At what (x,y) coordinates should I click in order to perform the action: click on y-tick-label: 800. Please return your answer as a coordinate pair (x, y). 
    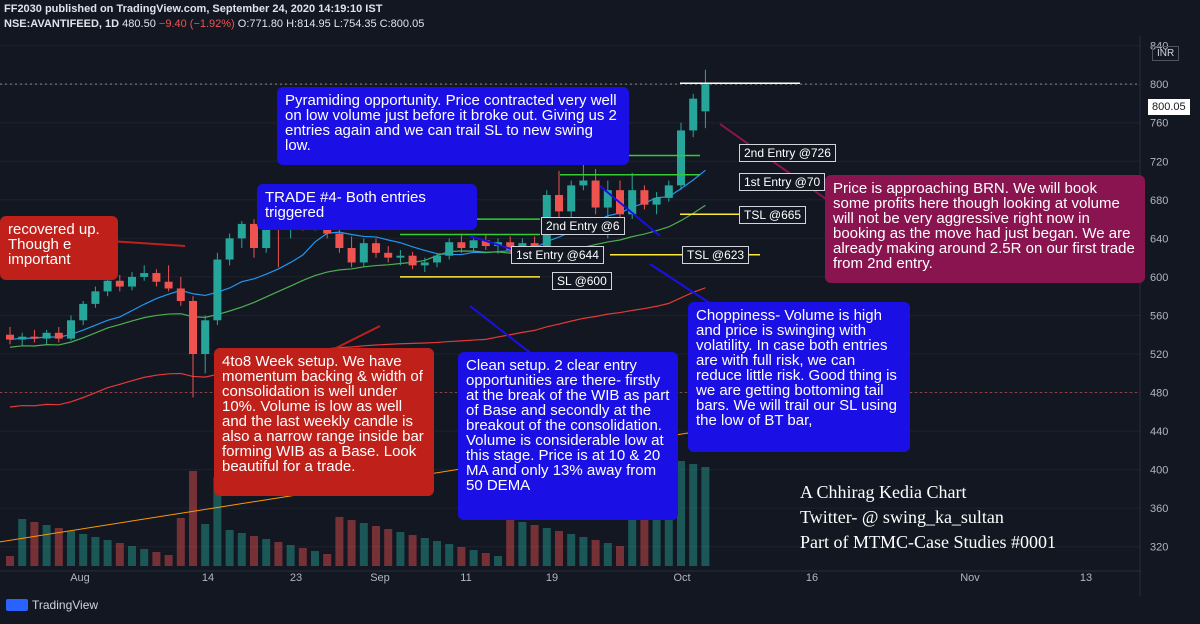
    Looking at the image, I should click on (1159, 85).